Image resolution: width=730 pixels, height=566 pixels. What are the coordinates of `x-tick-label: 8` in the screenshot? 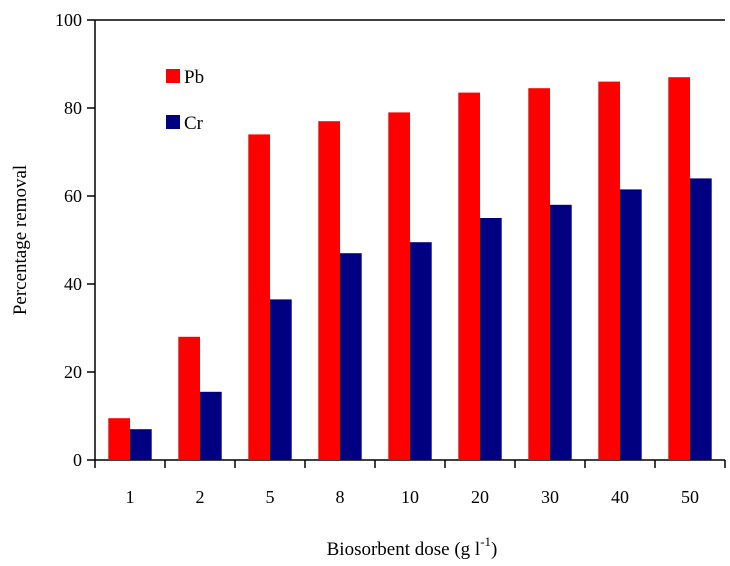 It's located at (340, 497).